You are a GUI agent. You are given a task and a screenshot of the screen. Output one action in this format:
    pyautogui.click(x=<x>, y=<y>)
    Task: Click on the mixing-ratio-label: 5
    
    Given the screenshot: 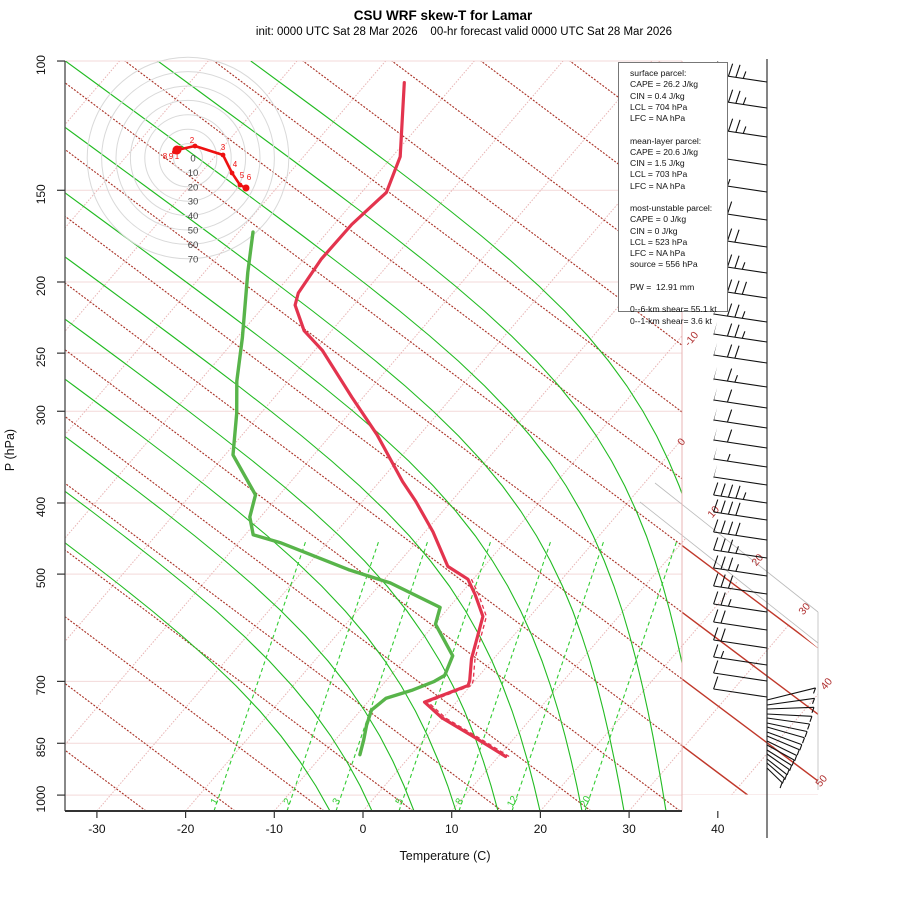 What is the action you would take?
    pyautogui.click(x=400, y=801)
    